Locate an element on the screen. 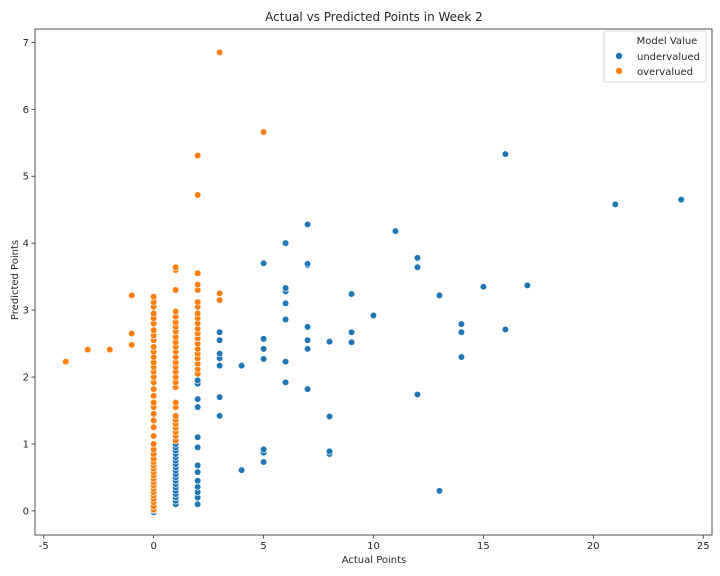 This screenshot has width=720, height=576. y-tick-label: 1 is located at coordinates (26, 444).